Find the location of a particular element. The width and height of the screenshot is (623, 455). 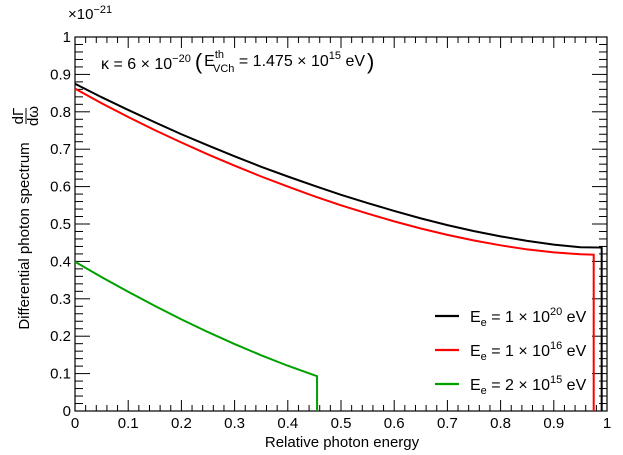

annot-eq-exp: 15 is located at coordinates (335, 56).